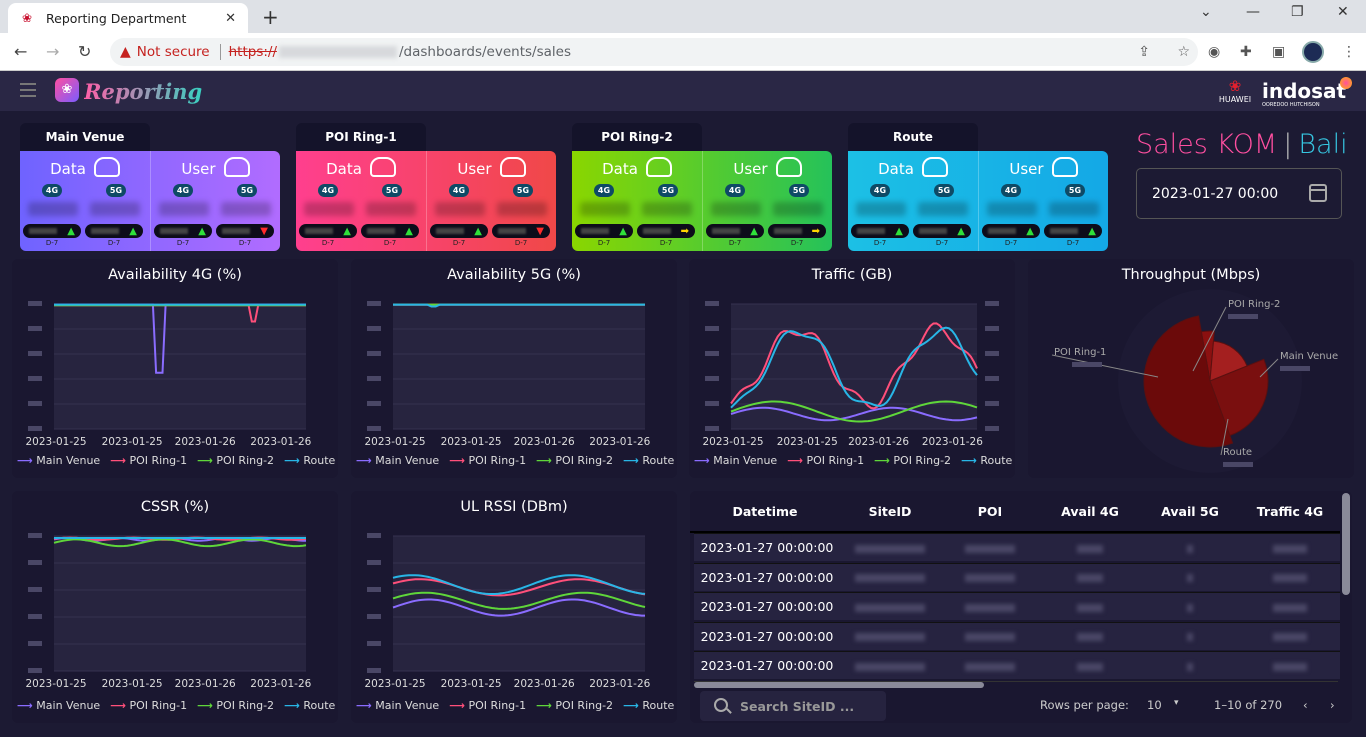 This screenshot has height=737, width=1366. I want to click on pie-label: Main Venue, so click(1309, 356).